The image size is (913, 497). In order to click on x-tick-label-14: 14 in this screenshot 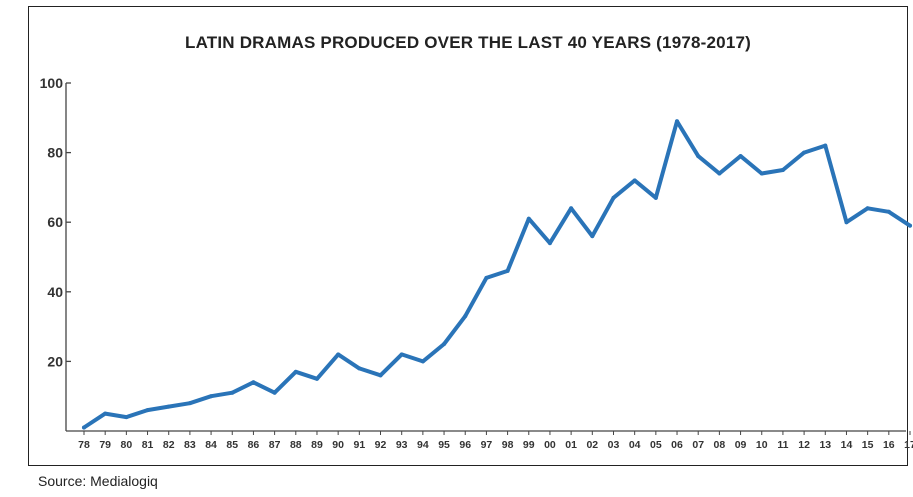, I will do `click(847, 445)`.